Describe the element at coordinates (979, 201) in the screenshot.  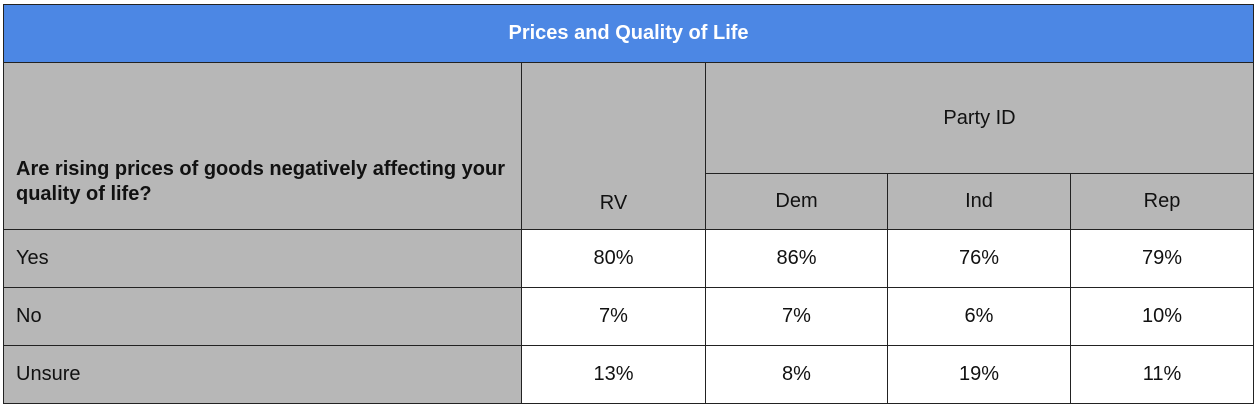
I see `ind-header: Ind` at that location.